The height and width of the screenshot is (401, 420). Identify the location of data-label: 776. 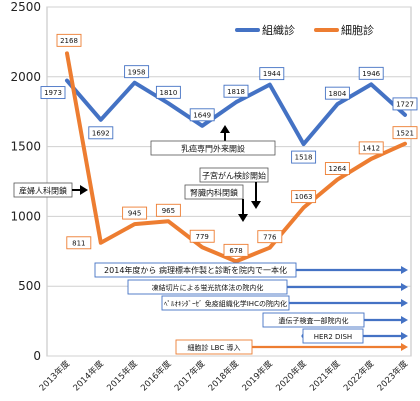
(270, 237).